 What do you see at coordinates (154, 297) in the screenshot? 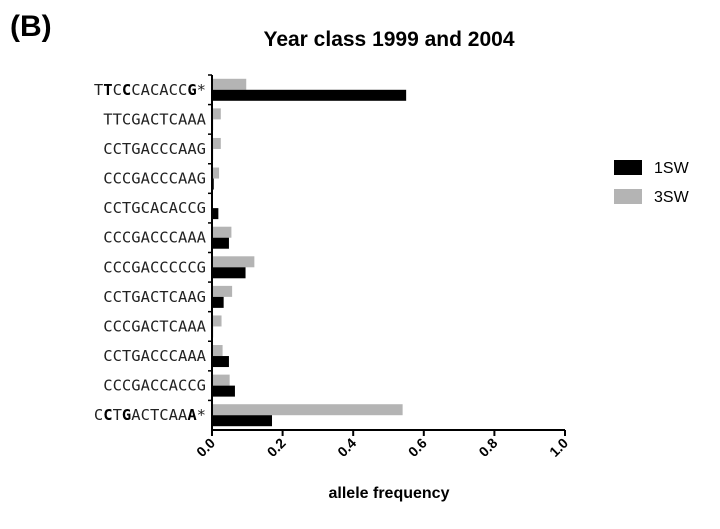
I see `category-label-7: CCTGACTCAAG` at bounding box center [154, 297].